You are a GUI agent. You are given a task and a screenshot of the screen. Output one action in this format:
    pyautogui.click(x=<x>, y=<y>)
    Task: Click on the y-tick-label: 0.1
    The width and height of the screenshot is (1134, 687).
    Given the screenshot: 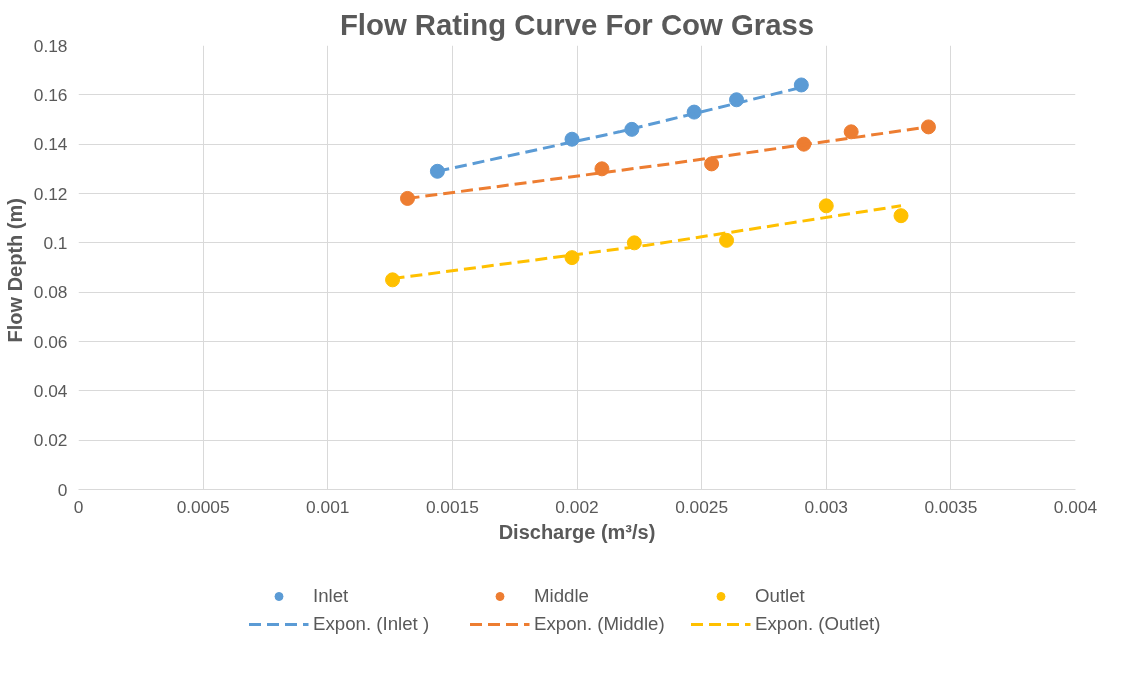 What is the action you would take?
    pyautogui.click(x=55, y=242)
    